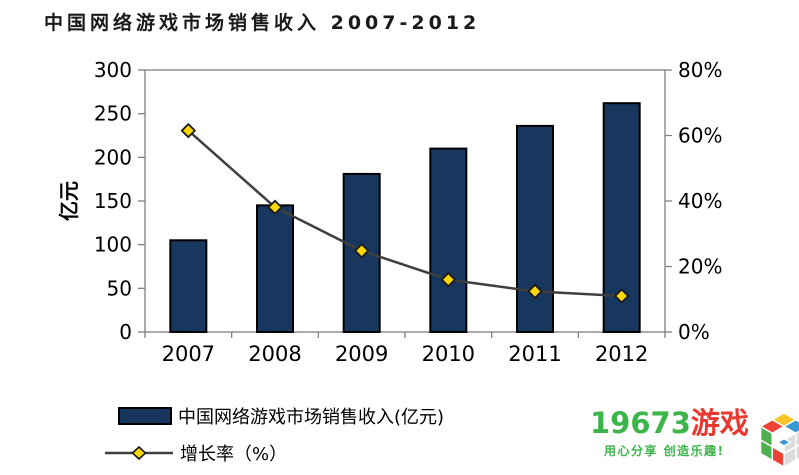 This screenshot has height=475, width=799. What do you see at coordinates (700, 136) in the screenshot?
I see `right-axis-label: 60%` at bounding box center [700, 136].